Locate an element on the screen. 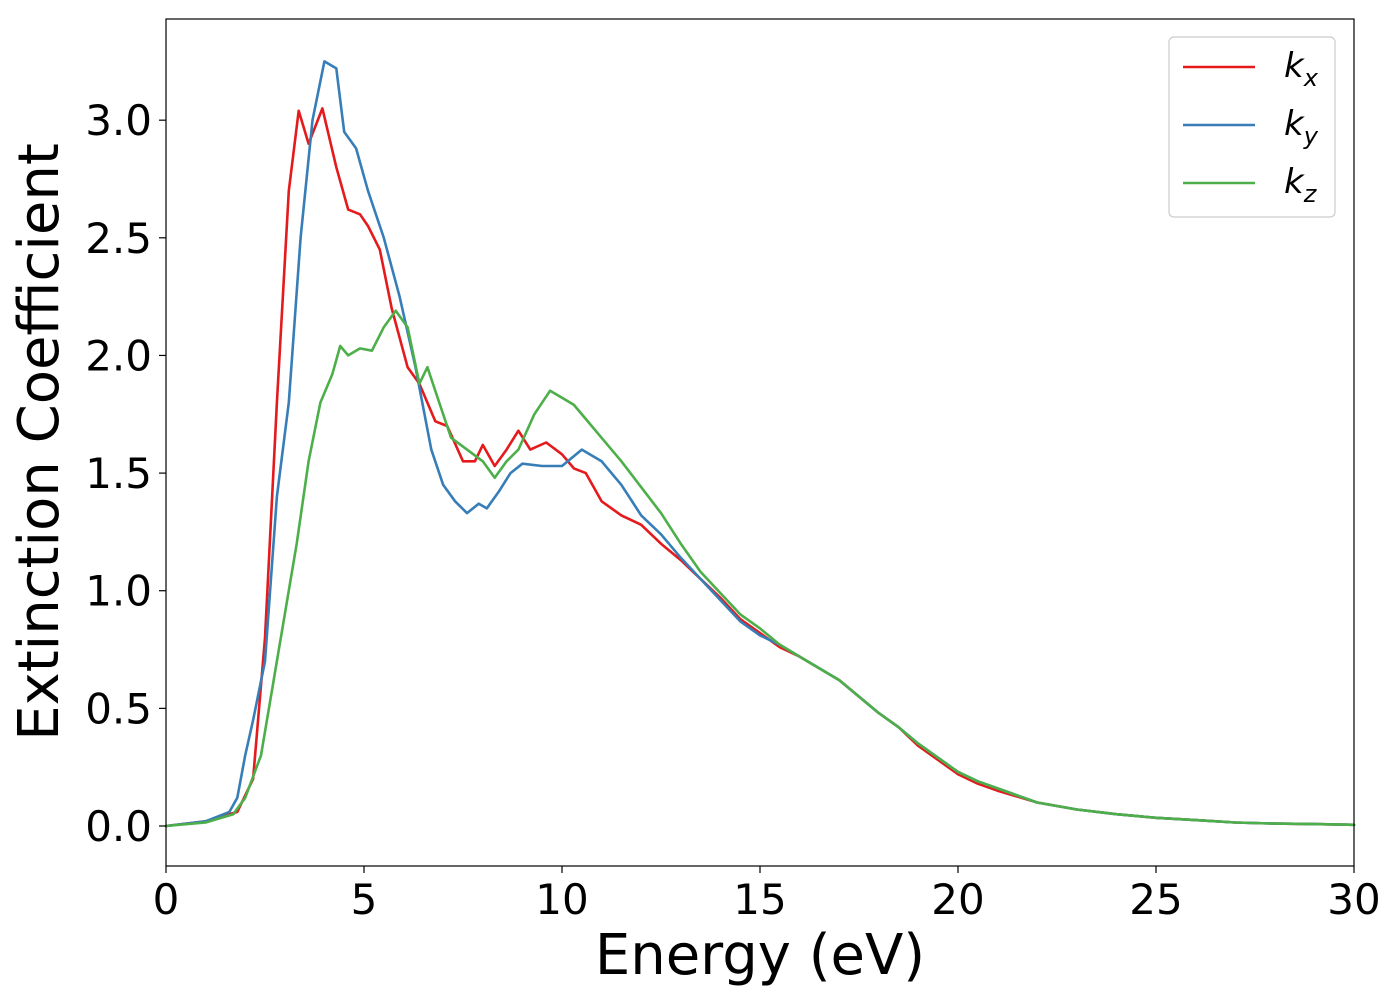  x-tick-label: 10 is located at coordinates (561, 899).